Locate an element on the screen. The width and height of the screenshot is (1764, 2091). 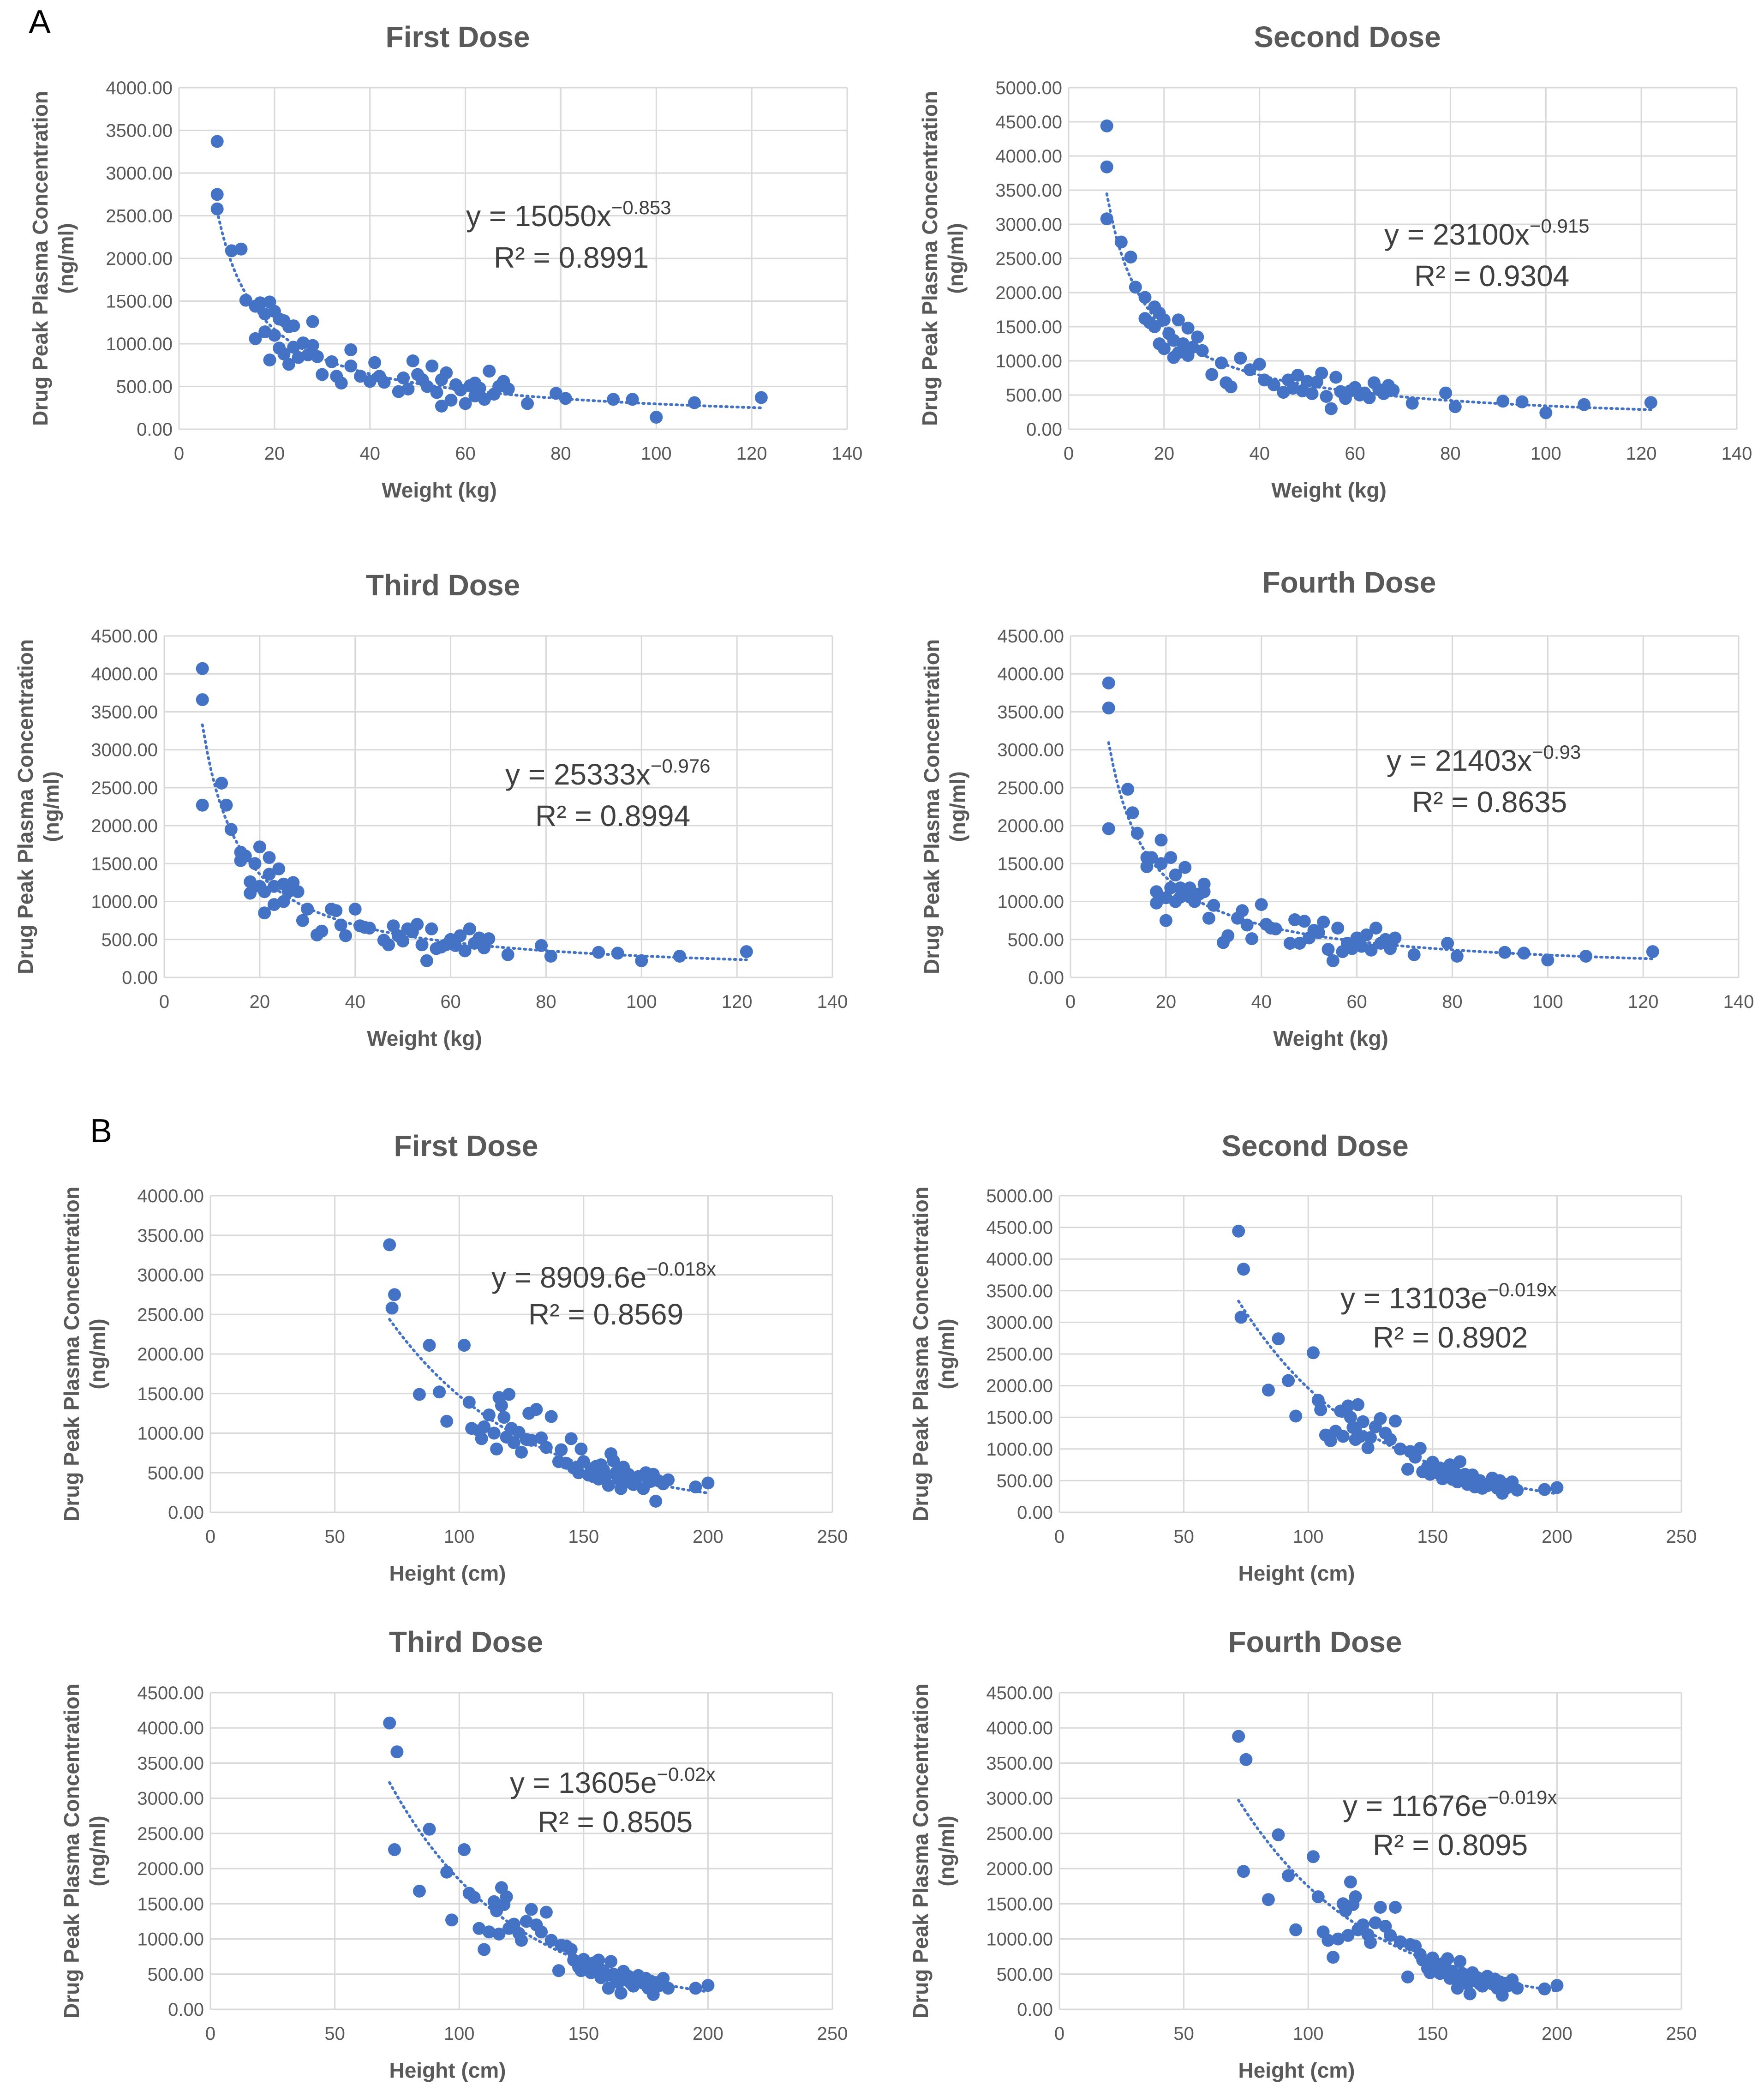
x-tick-label: 150 is located at coordinates (1432, 1537).